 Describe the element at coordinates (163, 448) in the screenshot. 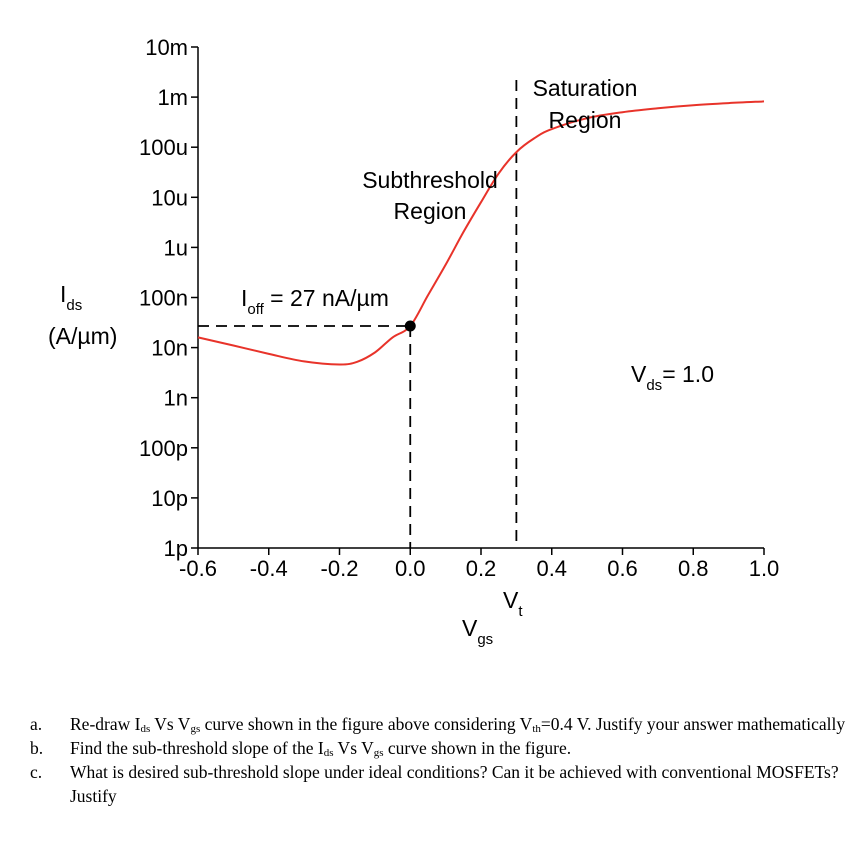

I see `y-tick-label: 100p` at that location.